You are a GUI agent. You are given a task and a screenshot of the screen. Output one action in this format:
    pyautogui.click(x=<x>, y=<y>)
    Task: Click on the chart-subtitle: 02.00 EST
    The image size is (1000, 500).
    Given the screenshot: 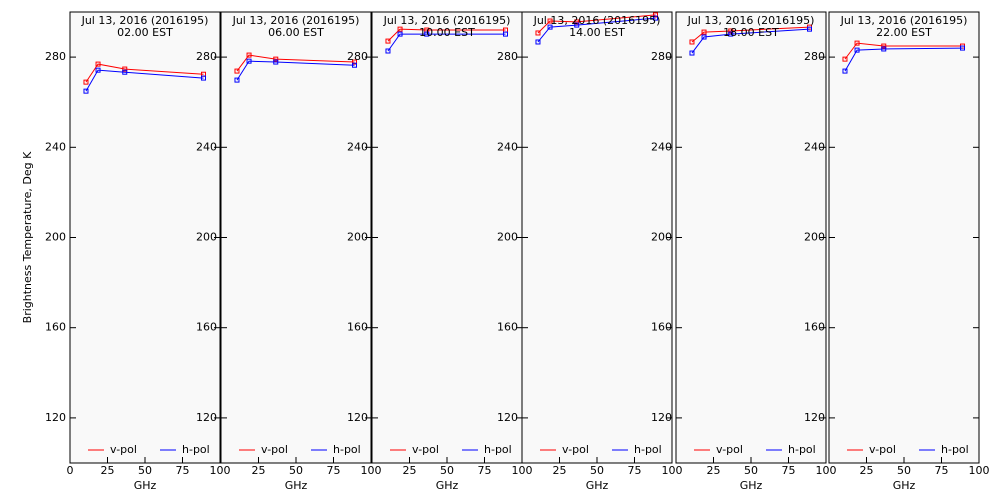 What is the action you would take?
    pyautogui.click(x=145, y=32)
    